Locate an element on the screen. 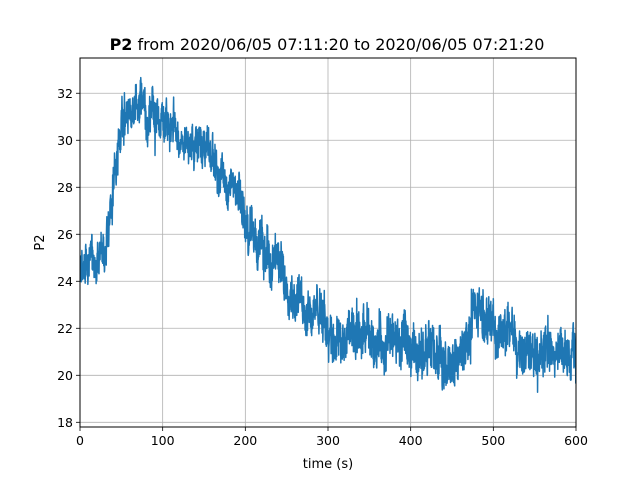 The width and height of the screenshot is (640, 480). x-tick-label: 300 is located at coordinates (328, 440).